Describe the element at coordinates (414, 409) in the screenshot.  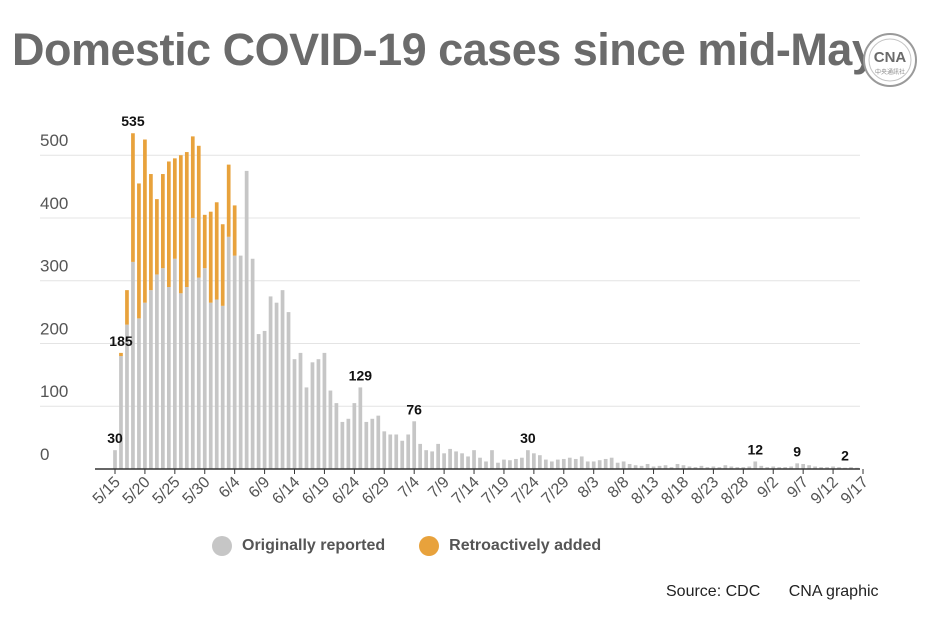
I see `data-label: 76` at that location.